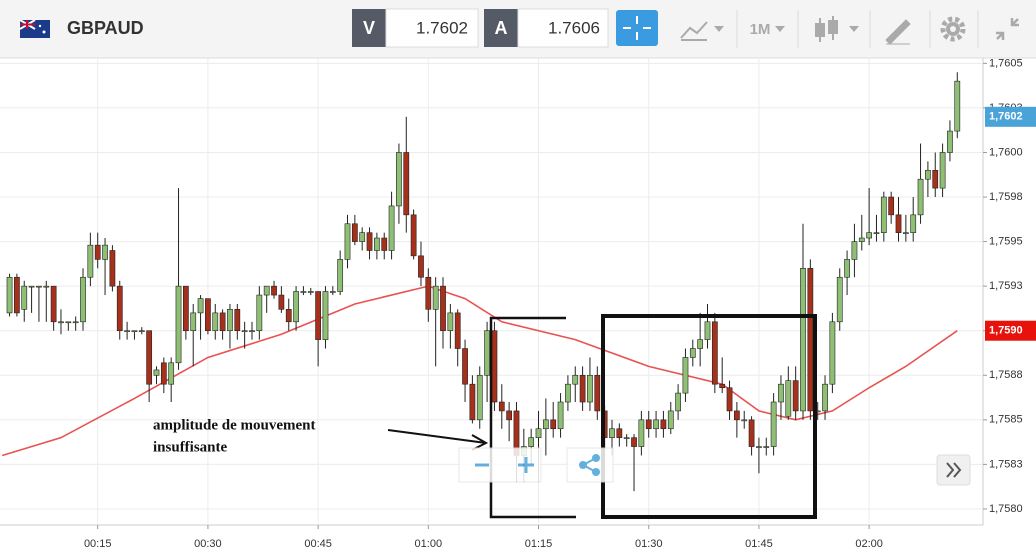  What do you see at coordinates (438, 440) in the screenshot?
I see `annotation-arrow` at bounding box center [438, 440].